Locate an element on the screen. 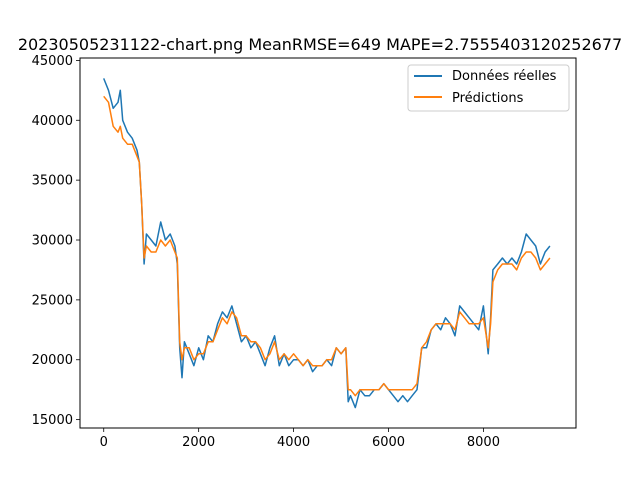 The image size is (640, 480). legend-label-predictions: Prédictions is located at coordinates (488, 98).